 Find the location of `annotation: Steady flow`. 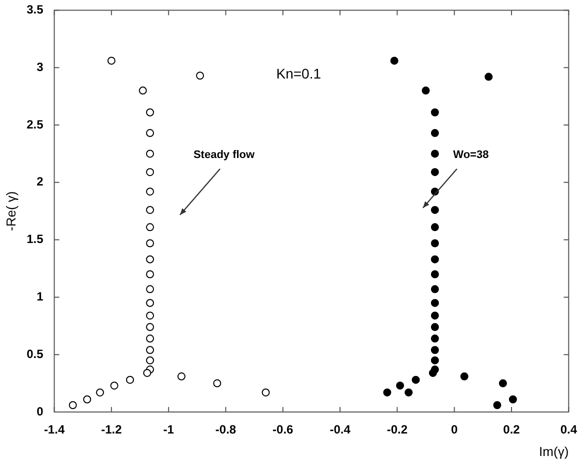

annotation: Steady flow is located at coordinates (224, 154).